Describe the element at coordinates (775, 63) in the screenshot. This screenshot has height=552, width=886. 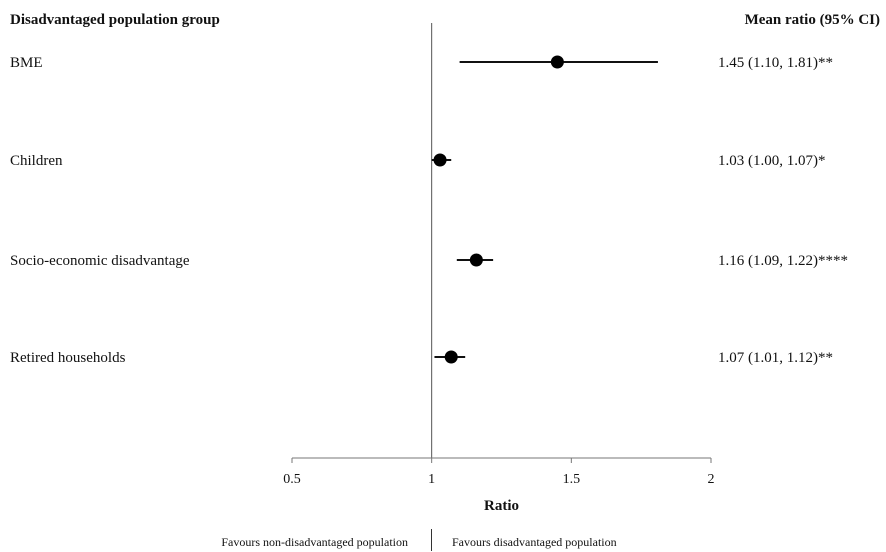
I see `row-value: 1.45 (1.10, 1.81)**` at that location.